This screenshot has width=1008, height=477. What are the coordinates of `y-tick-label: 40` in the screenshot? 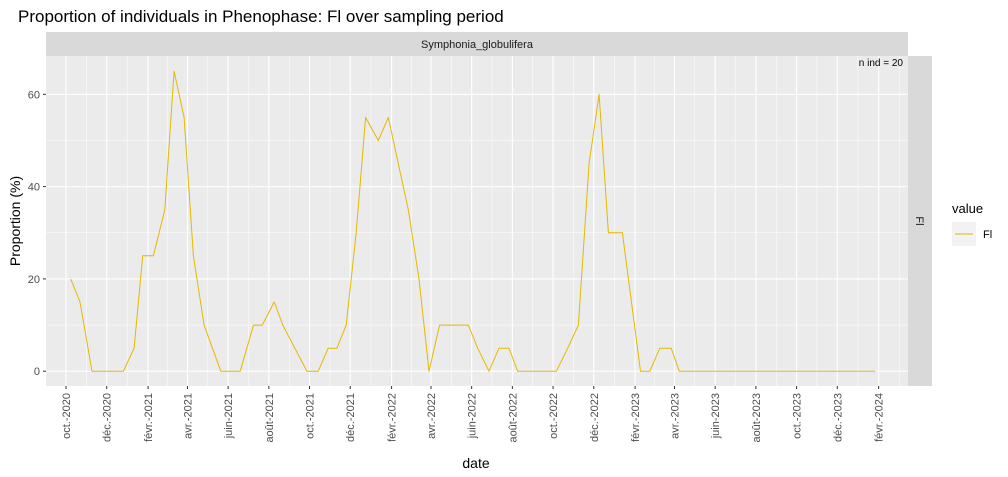 It's located at (34, 188).